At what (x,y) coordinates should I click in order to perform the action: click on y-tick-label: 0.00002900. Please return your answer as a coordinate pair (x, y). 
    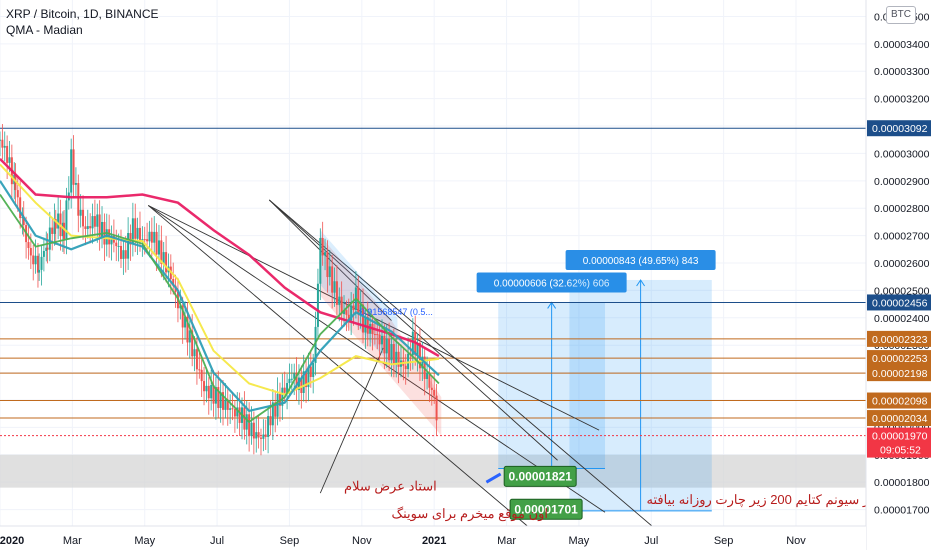
    Looking at the image, I should click on (902, 182).